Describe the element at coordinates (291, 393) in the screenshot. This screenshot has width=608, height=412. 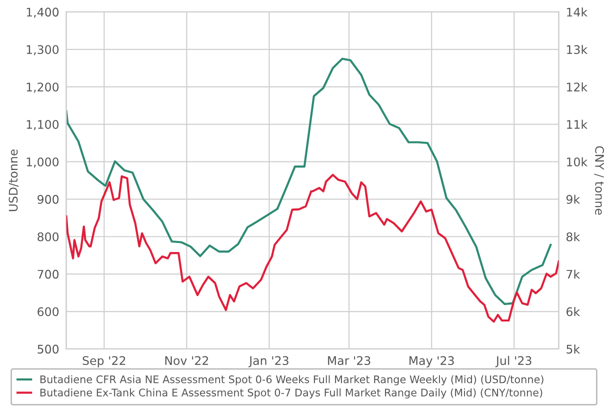
I see `legend-label: Butadiene Ex-Tank China E Assessment Spot 0-7 Days Full Market Range Daily (Mid) (CNY/tonne)` at that location.